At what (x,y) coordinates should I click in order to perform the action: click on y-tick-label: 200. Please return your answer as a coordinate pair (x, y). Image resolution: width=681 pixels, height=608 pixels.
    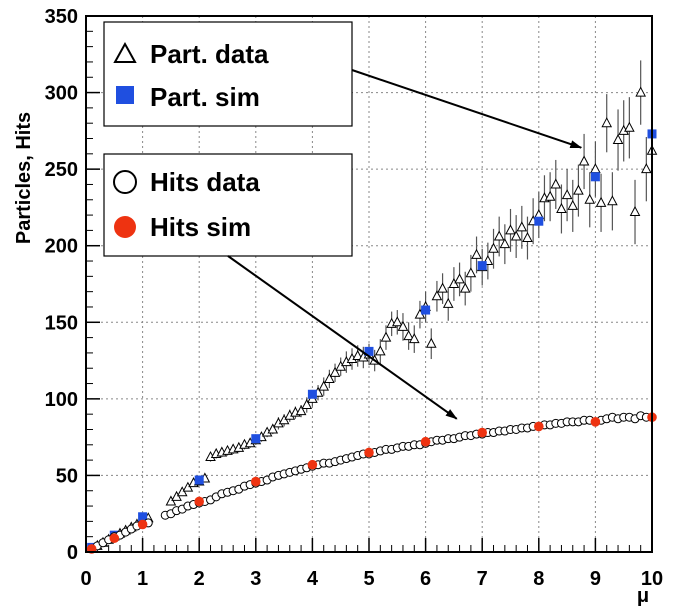
    Looking at the image, I should click on (61, 247).